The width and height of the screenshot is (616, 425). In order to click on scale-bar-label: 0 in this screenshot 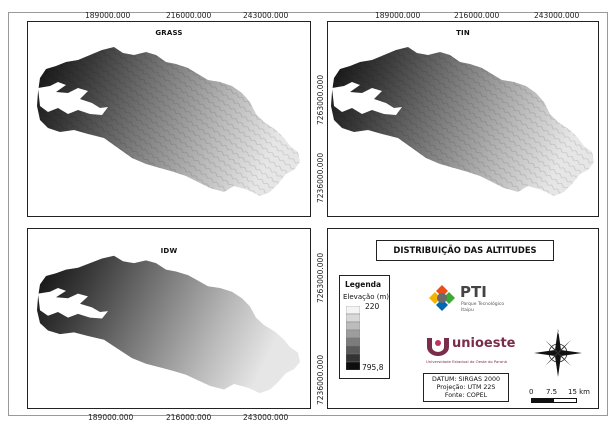, I will do `click(531, 392)`.